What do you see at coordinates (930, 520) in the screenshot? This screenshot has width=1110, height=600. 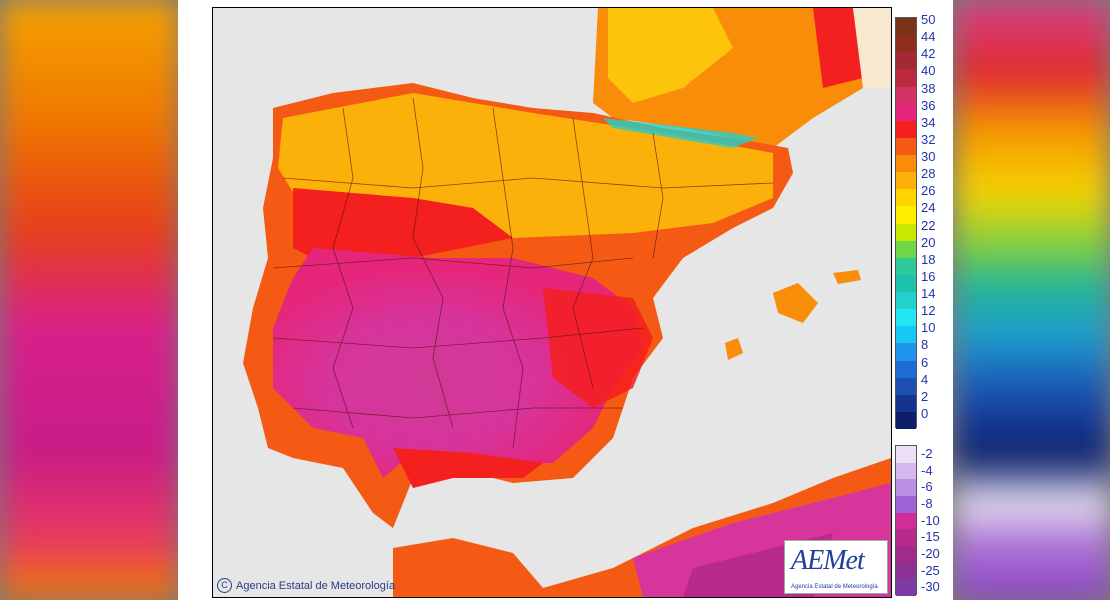 I see `legend-label: -10` at bounding box center [930, 520].